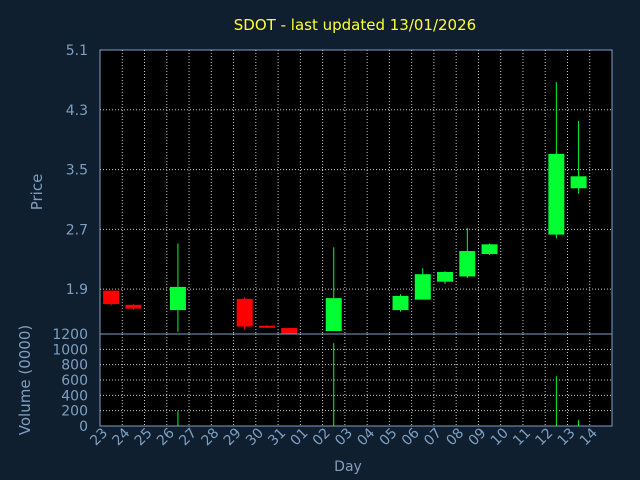 This screenshot has width=640, height=480. Describe the element at coordinates (77, 111) in the screenshot. I see `price-tick-label: 4.3` at that location.